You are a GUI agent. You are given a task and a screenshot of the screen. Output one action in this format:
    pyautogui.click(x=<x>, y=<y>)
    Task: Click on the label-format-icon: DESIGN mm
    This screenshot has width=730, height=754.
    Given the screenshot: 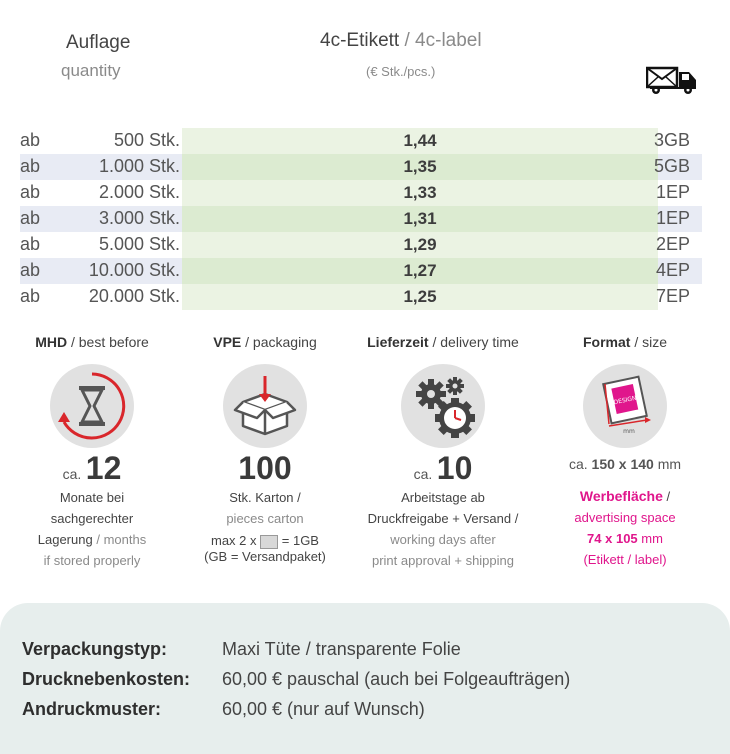 What is the action you would take?
    pyautogui.click(x=625, y=406)
    